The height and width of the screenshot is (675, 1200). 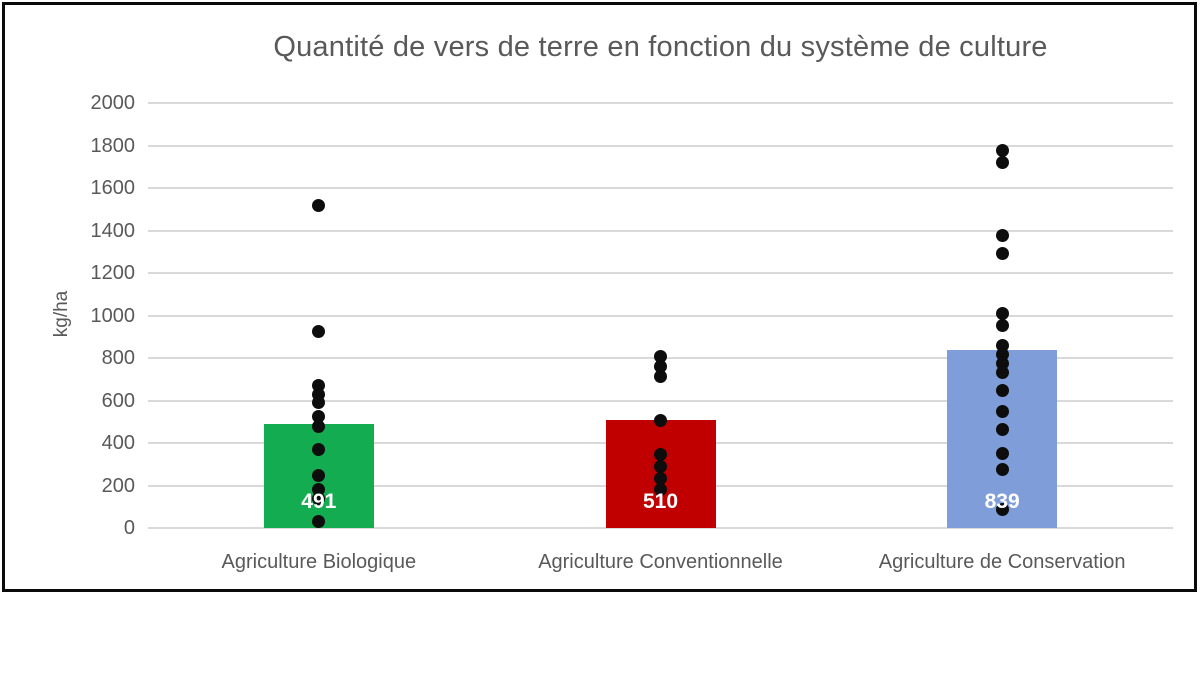 What do you see at coordinates (113, 103) in the screenshot?
I see `y-tick-label: 2000` at bounding box center [113, 103].